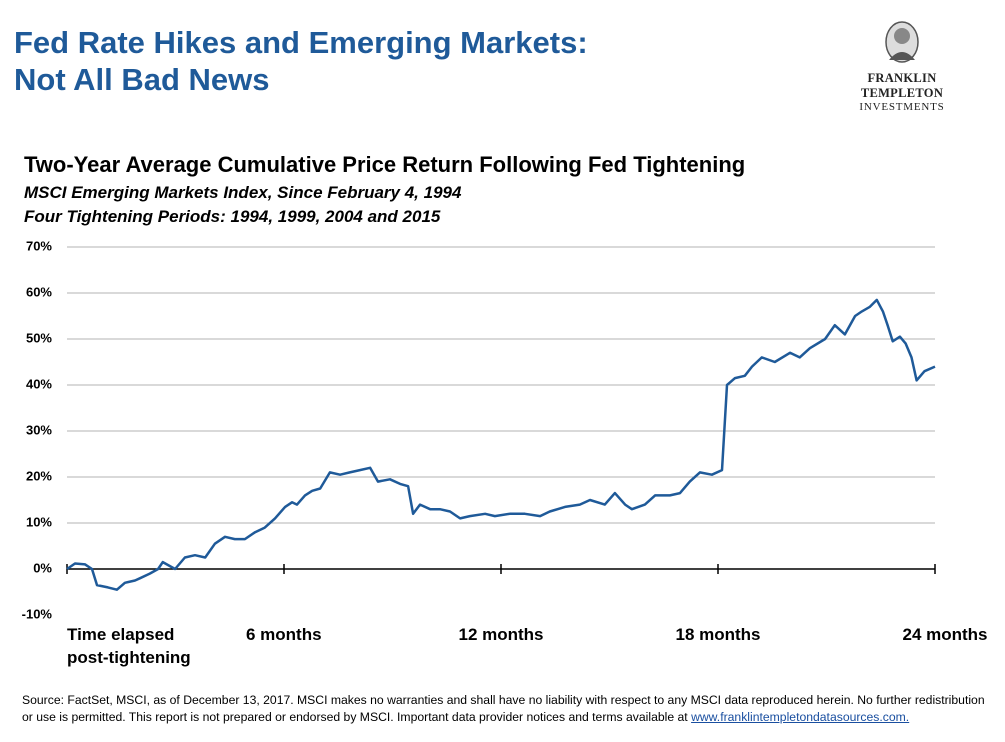  I want to click on title-line: Fed Rate Hikes and Emerging Markets:, so click(301, 42).